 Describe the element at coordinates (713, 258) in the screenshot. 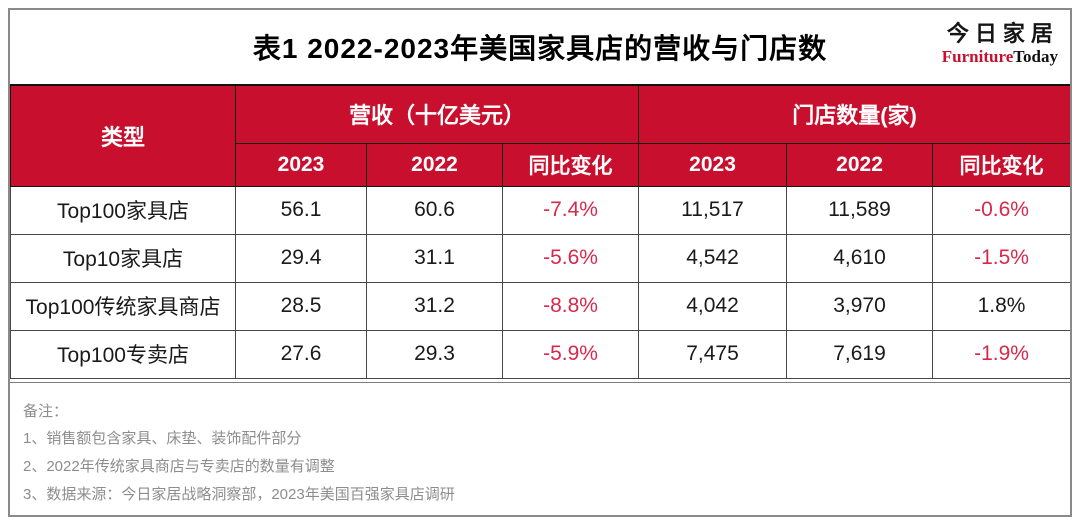

I see `cell-stores-2023: 4,542` at that location.